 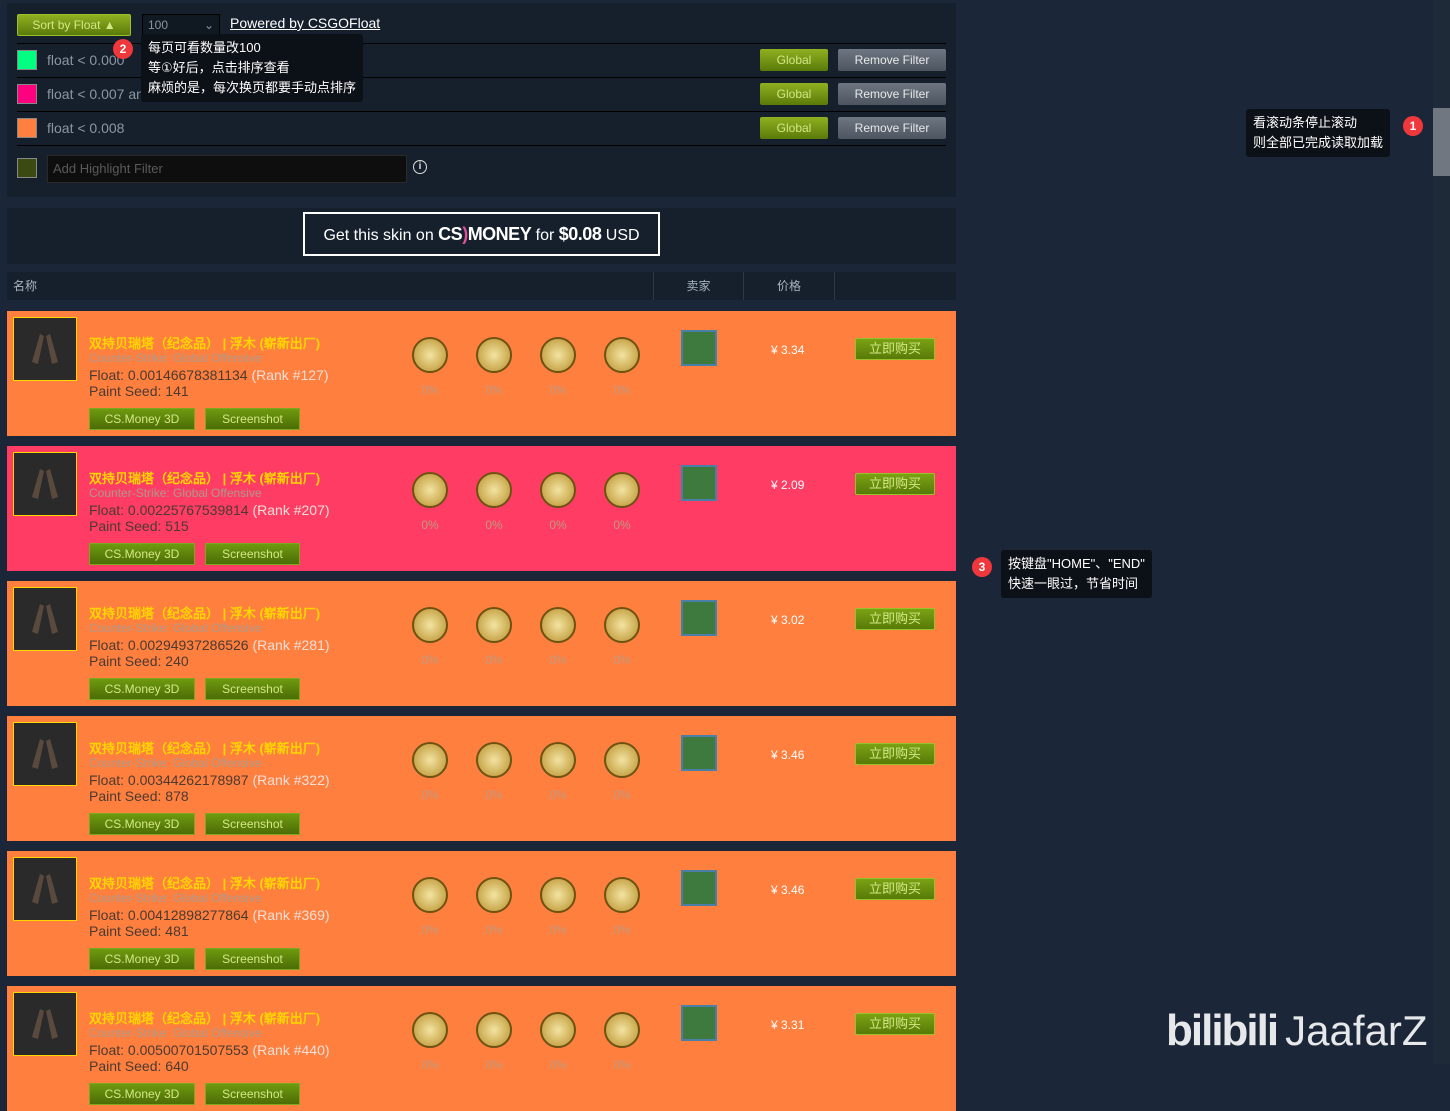 What do you see at coordinates (305, 23) in the screenshot?
I see `powered-by-link: Powered by CSGOFloat` at bounding box center [305, 23].